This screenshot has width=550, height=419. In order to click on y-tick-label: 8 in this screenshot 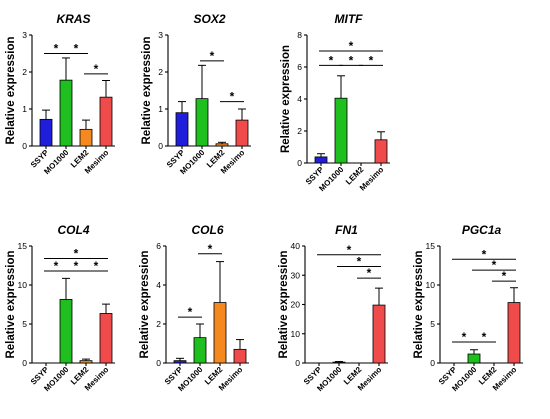, I will do `click(299, 35)`.